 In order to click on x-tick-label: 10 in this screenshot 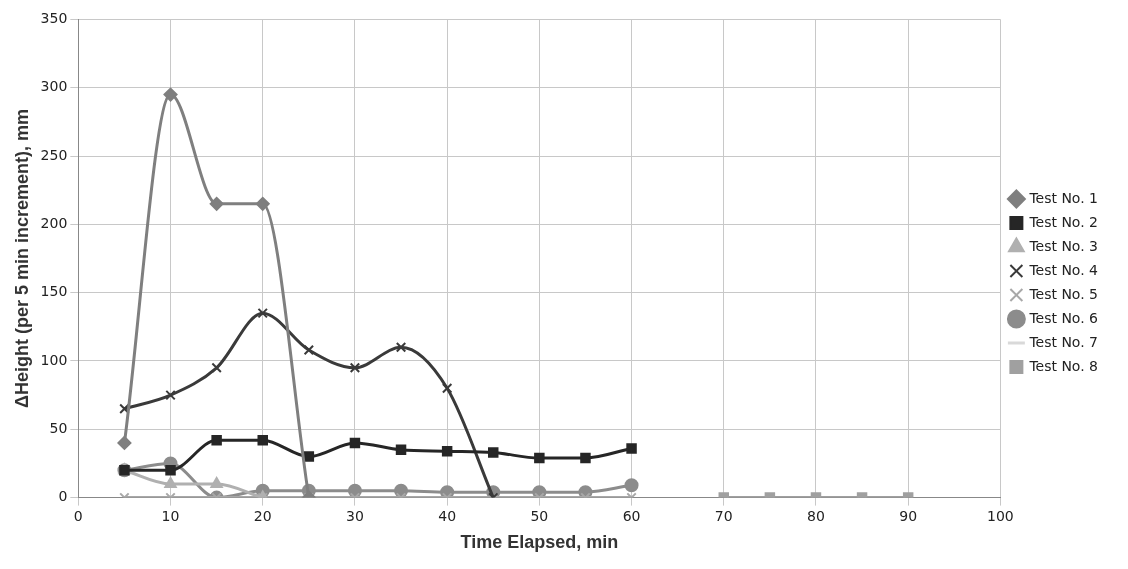, I will do `click(170, 515)`.